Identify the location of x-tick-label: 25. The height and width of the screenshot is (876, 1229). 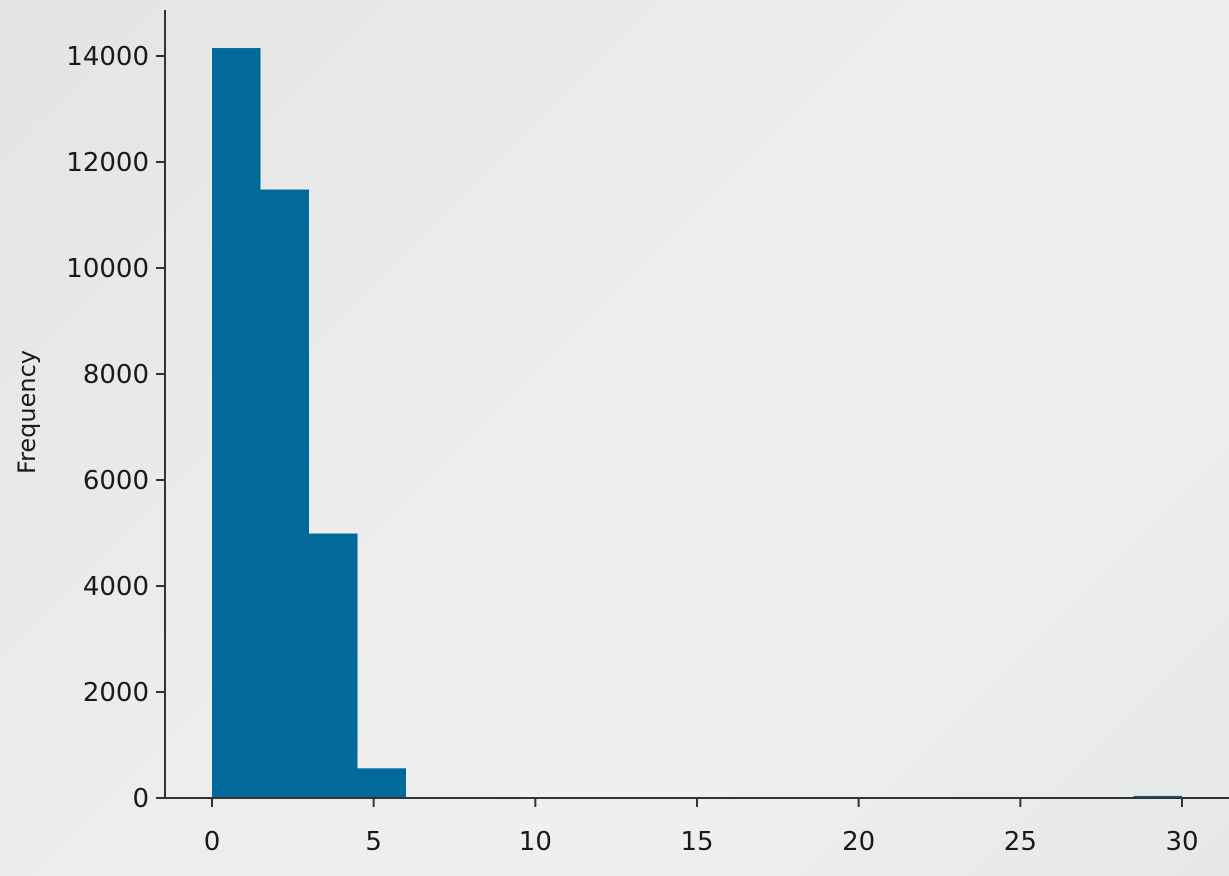
(1020, 842).